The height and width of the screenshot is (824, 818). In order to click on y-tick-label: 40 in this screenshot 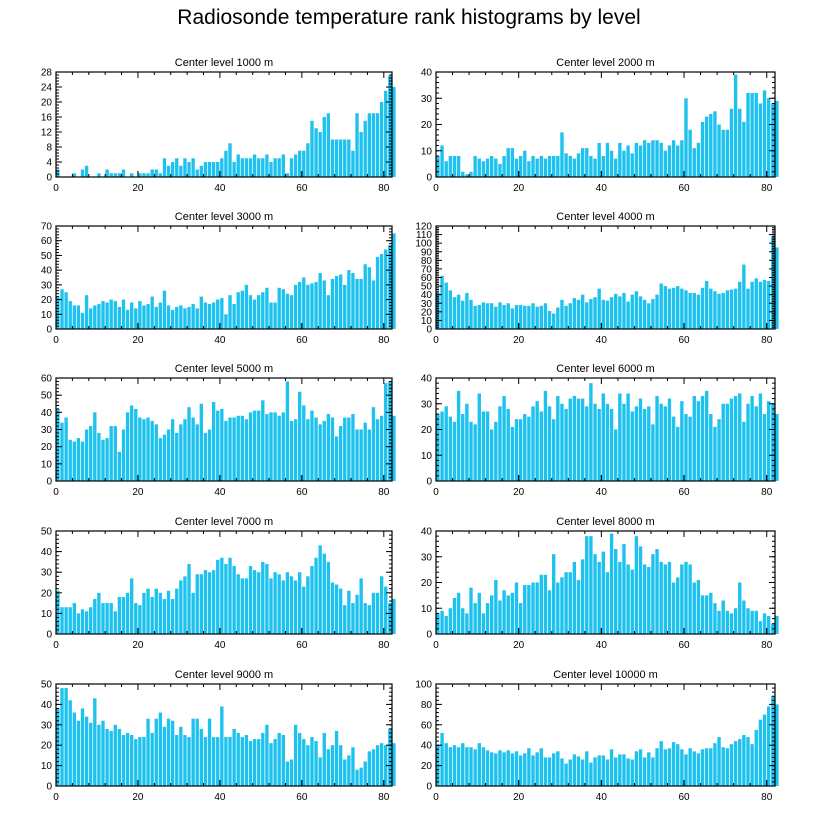, I will do `click(427, 73)`.